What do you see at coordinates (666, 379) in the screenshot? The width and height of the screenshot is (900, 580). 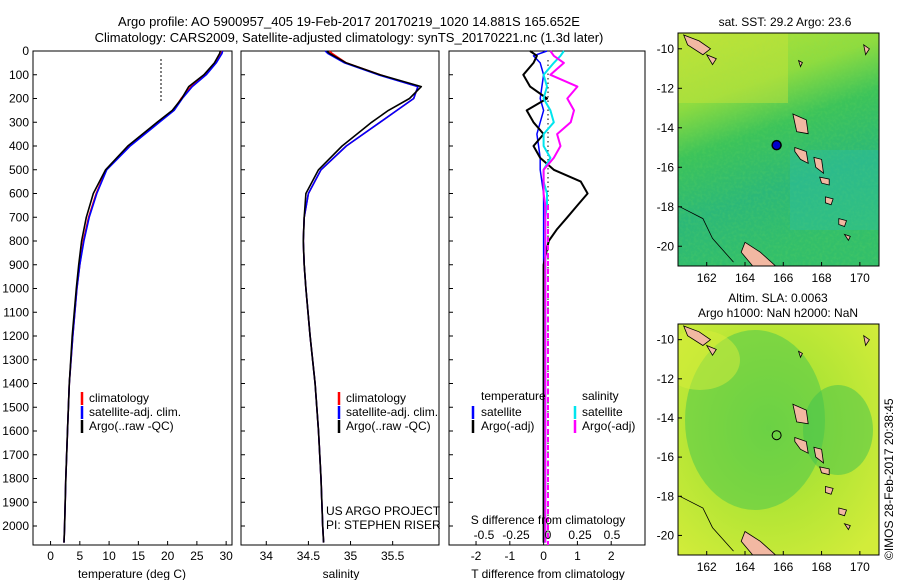 I see `map-y-tick-label: -12` at bounding box center [666, 379].